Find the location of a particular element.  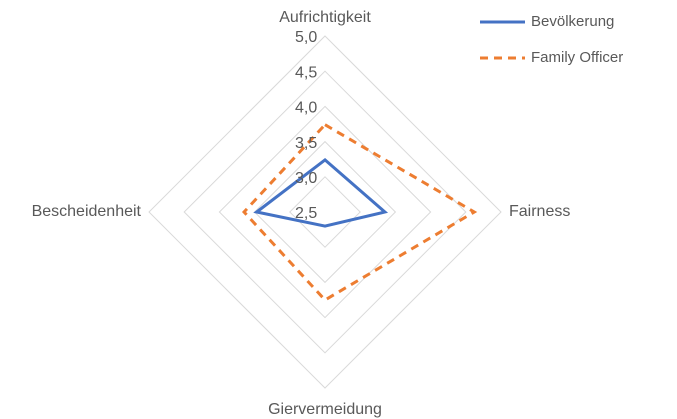

series-line is located at coordinates (321, 192).